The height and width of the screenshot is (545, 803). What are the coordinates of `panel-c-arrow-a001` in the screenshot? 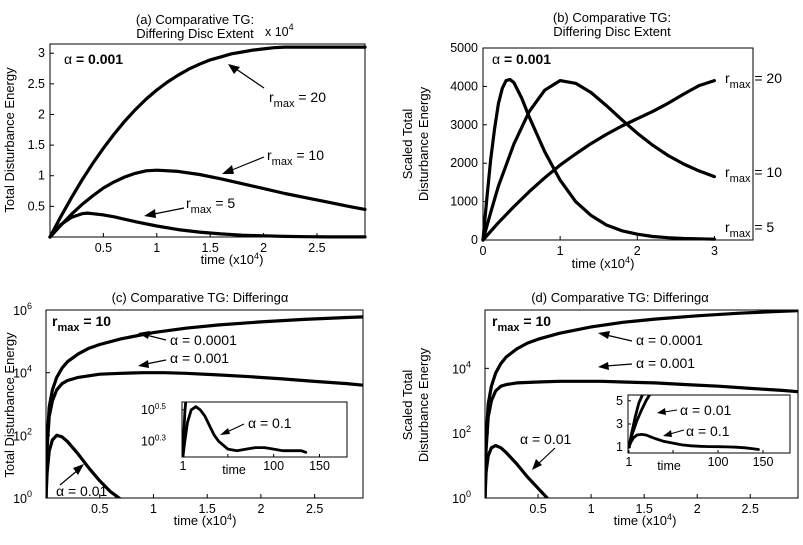 It's located at (156, 362).